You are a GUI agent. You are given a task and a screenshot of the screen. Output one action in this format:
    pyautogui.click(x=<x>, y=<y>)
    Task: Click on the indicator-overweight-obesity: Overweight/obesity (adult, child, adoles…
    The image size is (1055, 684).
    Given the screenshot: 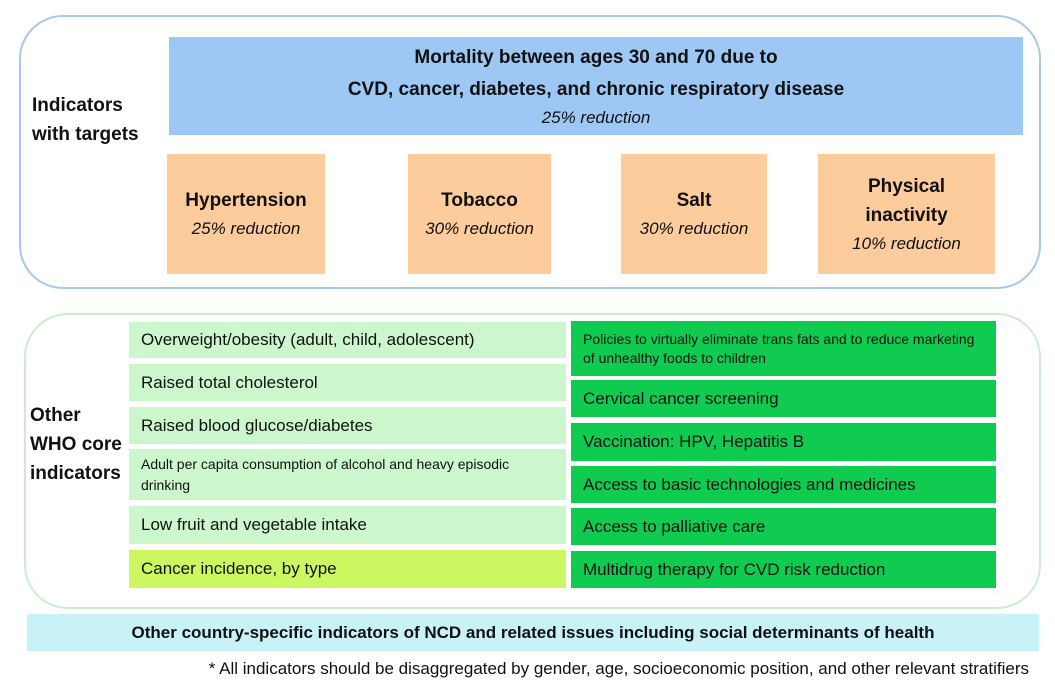 What is the action you would take?
    pyautogui.click(x=347, y=340)
    